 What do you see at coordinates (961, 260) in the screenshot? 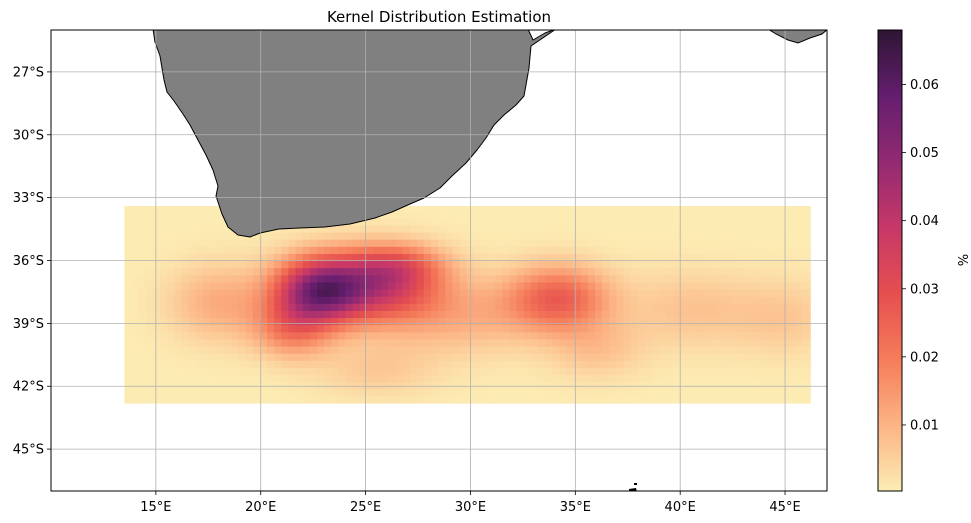
I see `colorbar-label: %` at bounding box center [961, 260].